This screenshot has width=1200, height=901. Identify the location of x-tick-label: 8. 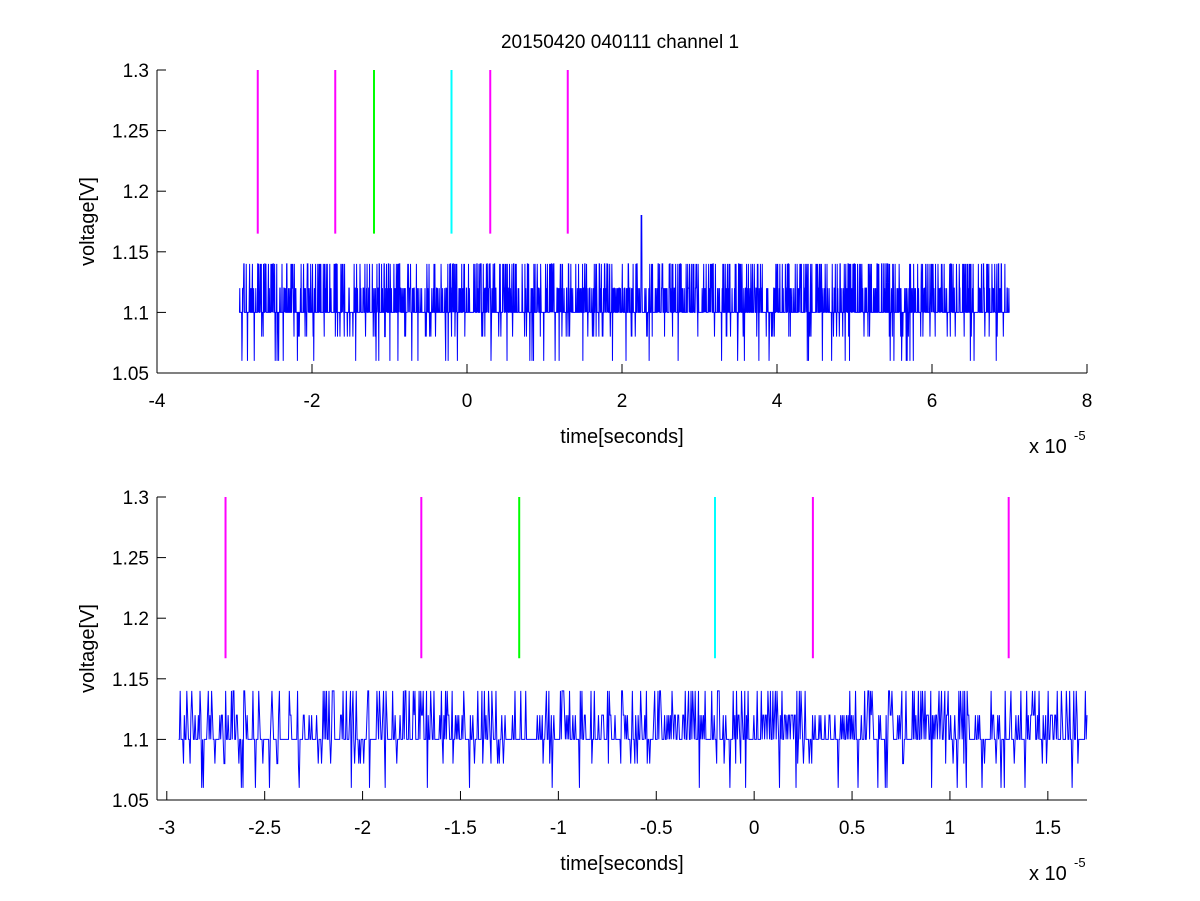
(1087, 401).